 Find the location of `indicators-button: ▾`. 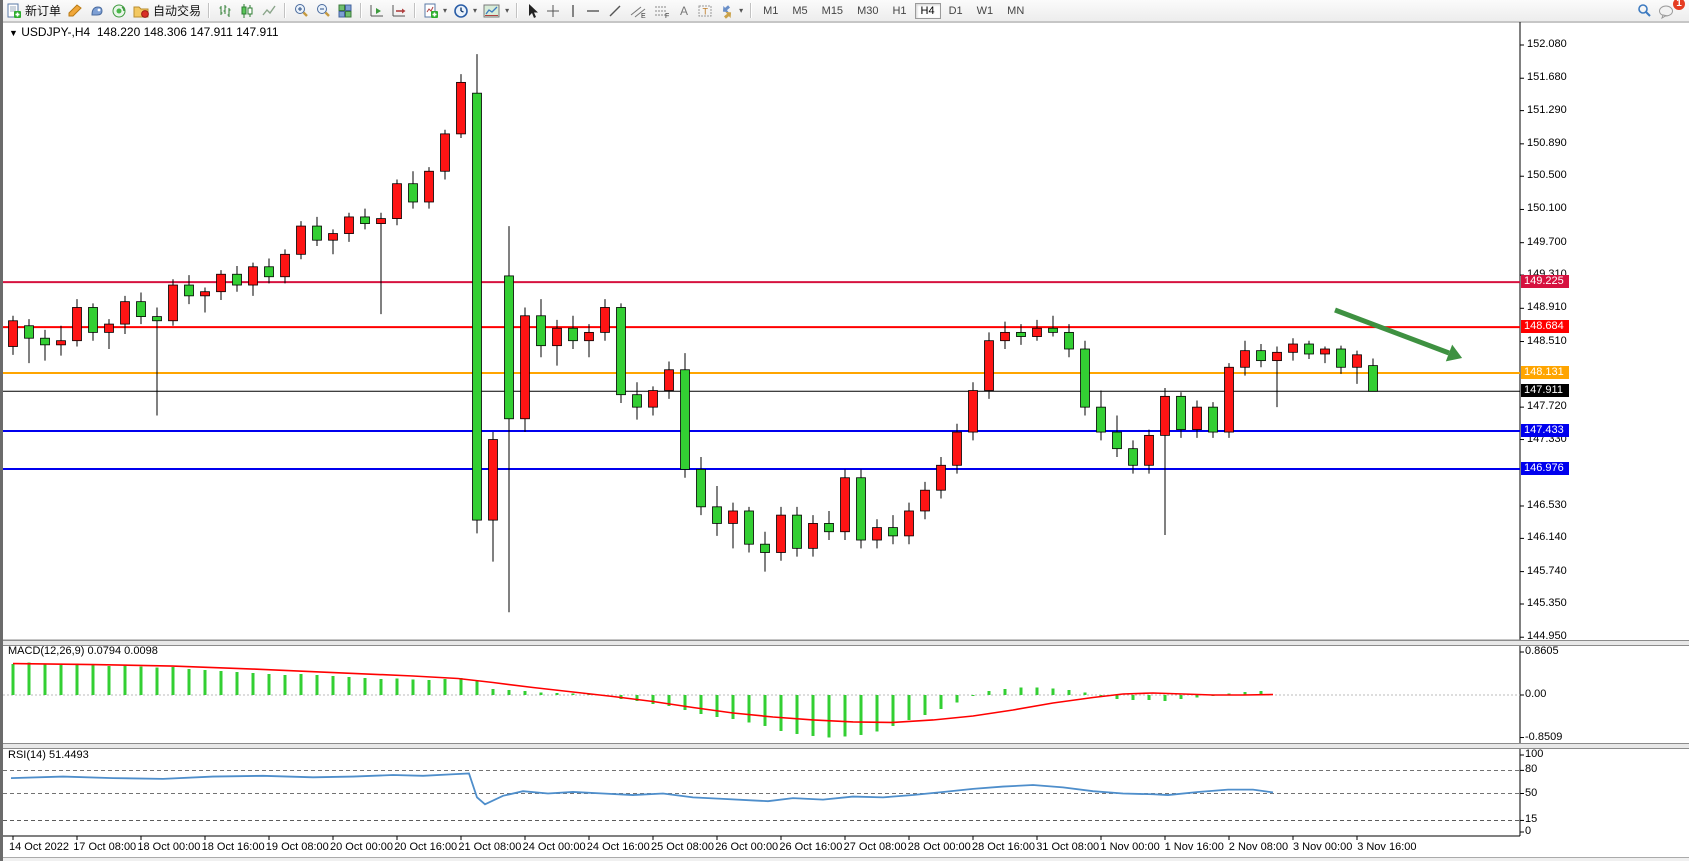

indicators-button: ▾ is located at coordinates (435, 11).